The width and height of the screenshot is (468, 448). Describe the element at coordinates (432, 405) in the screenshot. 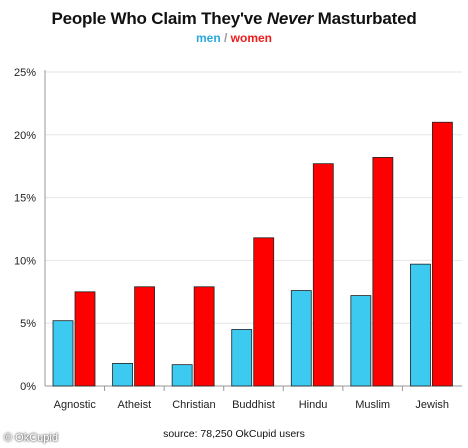

I see `x-category-label: Jewish` at that location.